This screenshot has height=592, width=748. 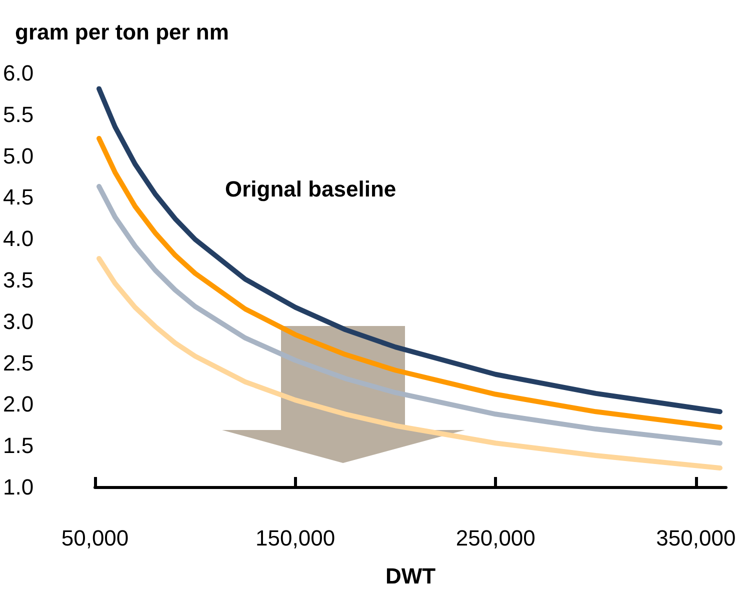 What do you see at coordinates (18, 321) in the screenshot?
I see `y-tick-label: 3.0` at bounding box center [18, 321].